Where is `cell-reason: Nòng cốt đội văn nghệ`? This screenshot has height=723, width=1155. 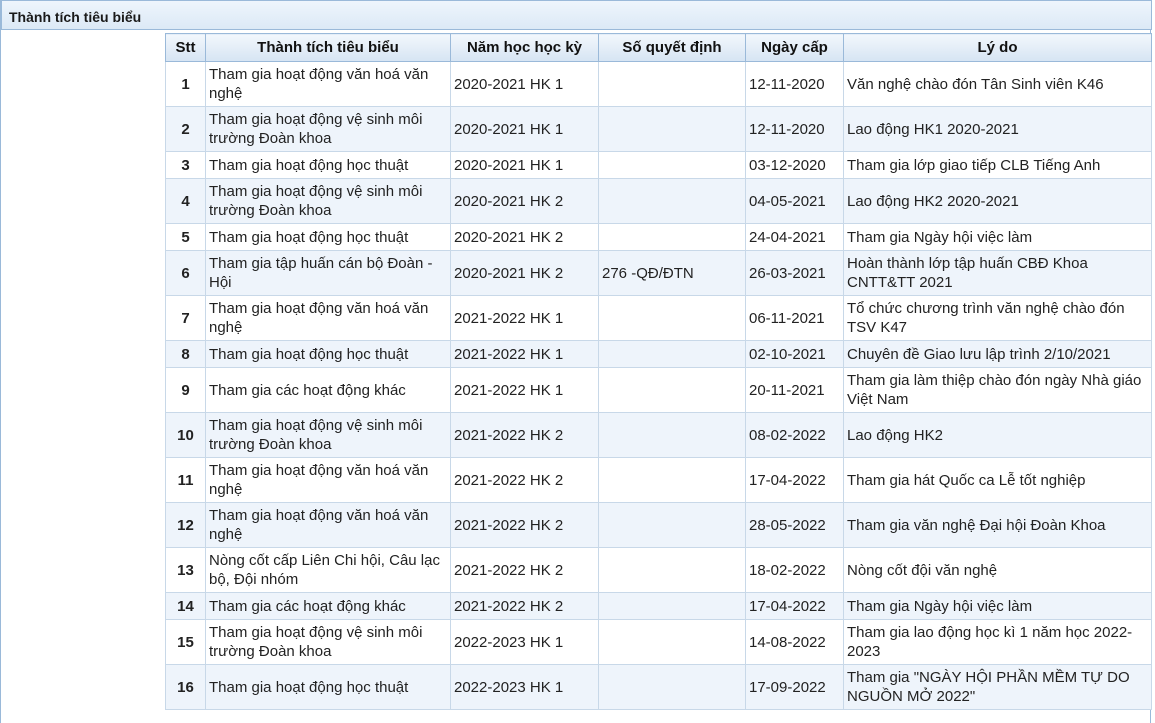 cell-reason: Nòng cốt đội văn nghệ is located at coordinates (997, 570).